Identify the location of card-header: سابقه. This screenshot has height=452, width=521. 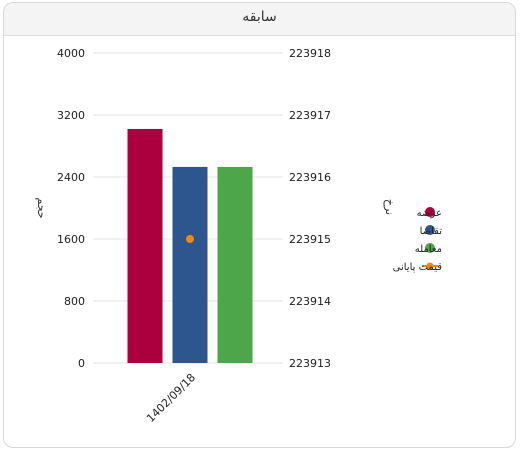
(259, 19).